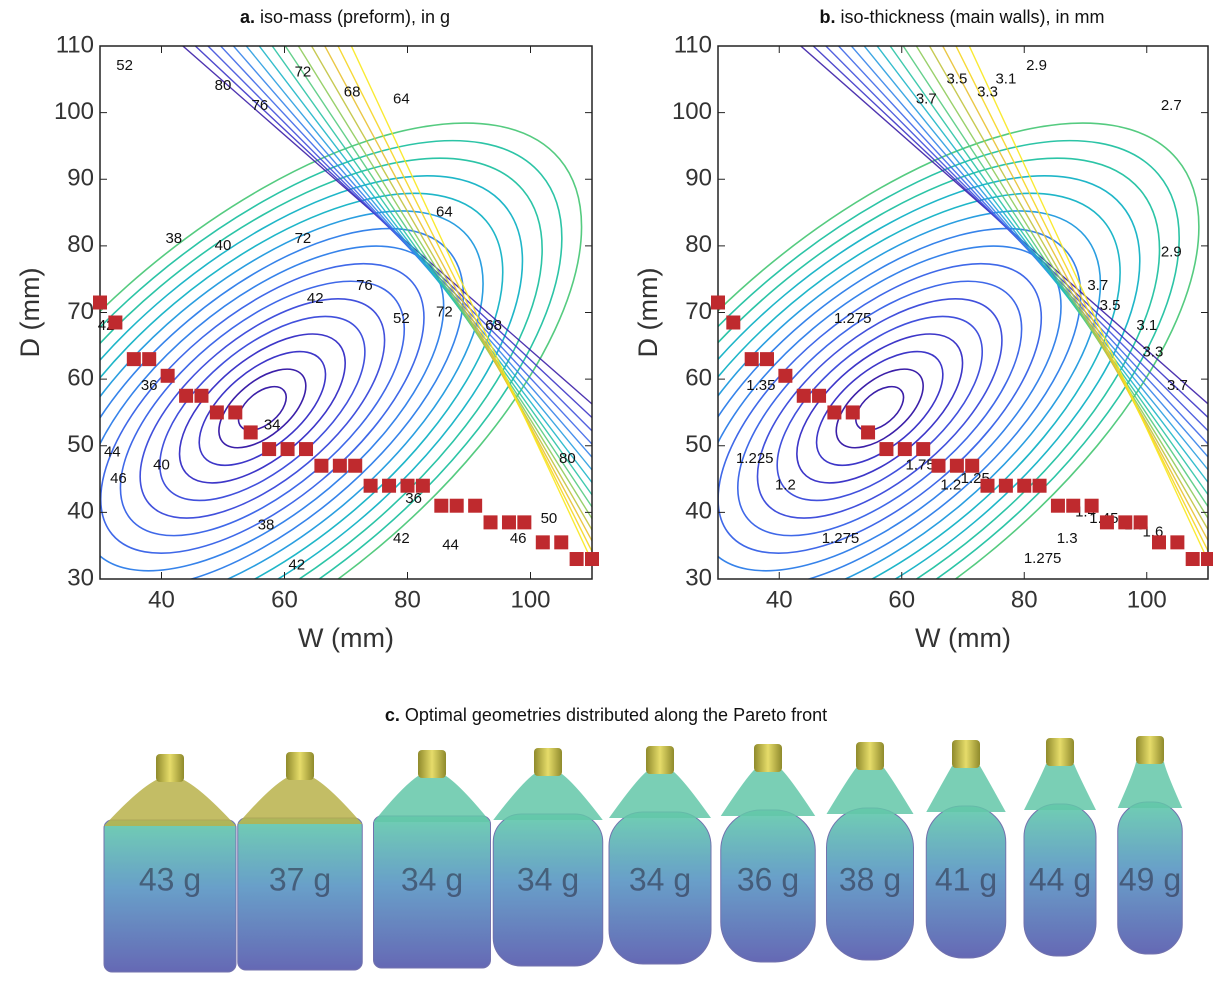 This screenshot has width=1213, height=985. What do you see at coordinates (870, 879) in the screenshot?
I see `bottle-mass-label: 38 g` at bounding box center [870, 879].